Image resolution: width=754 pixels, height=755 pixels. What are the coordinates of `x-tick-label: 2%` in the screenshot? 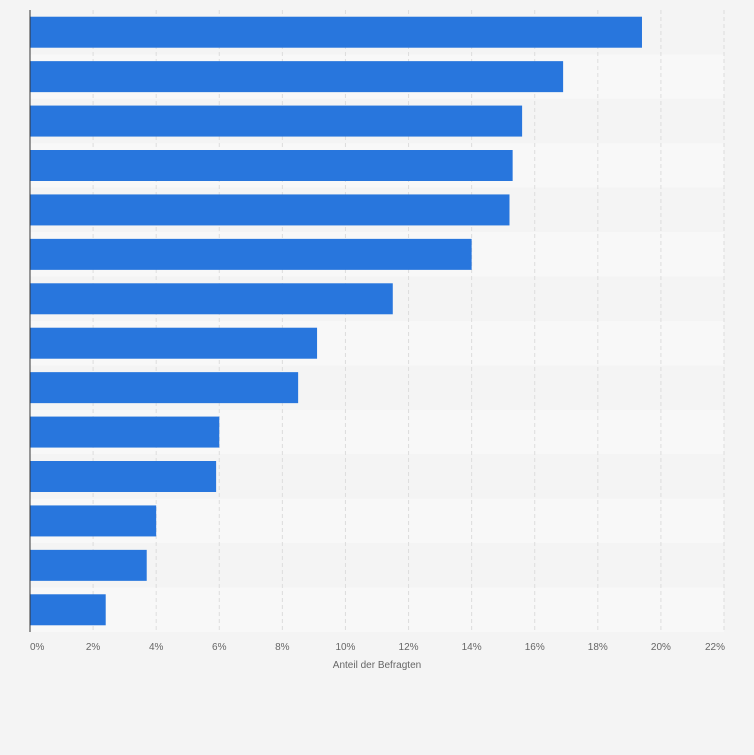 It's located at (93, 647).